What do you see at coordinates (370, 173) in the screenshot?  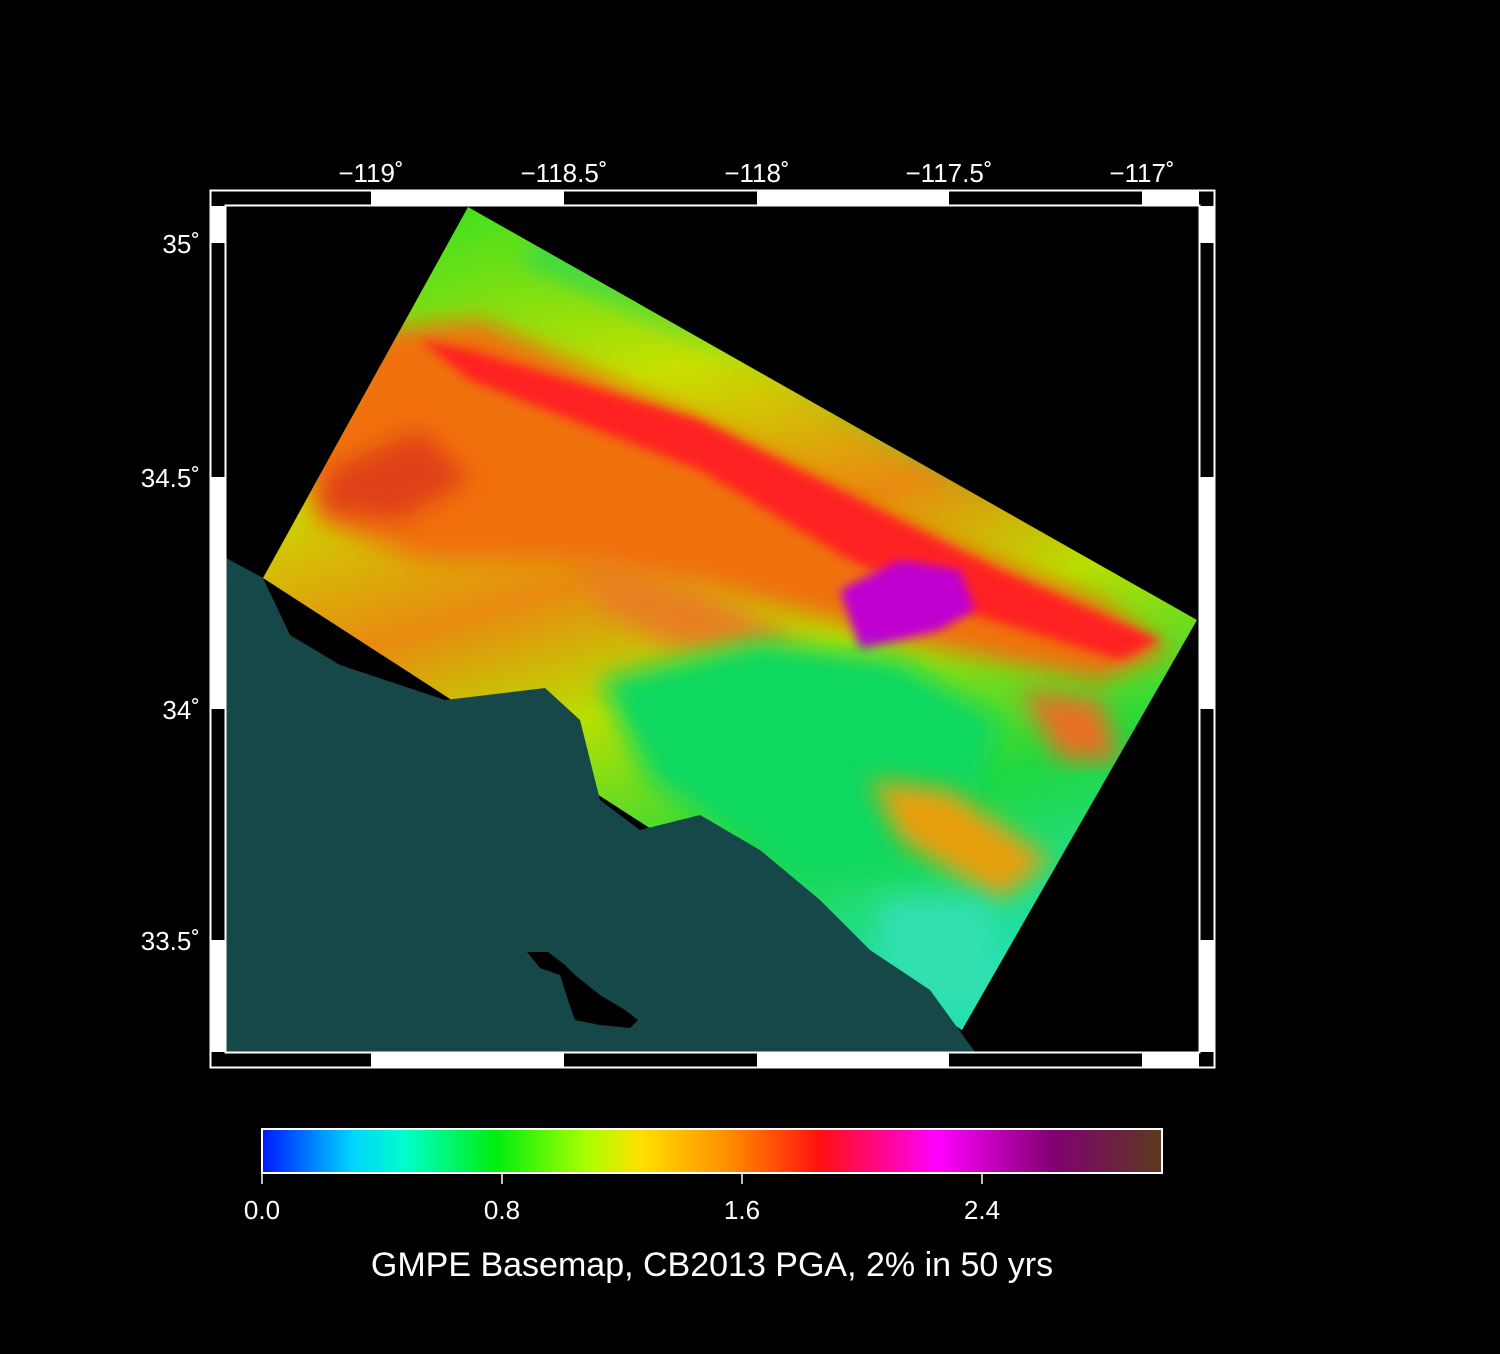 I see `lon-tick-label: −119˚` at bounding box center [370, 173].